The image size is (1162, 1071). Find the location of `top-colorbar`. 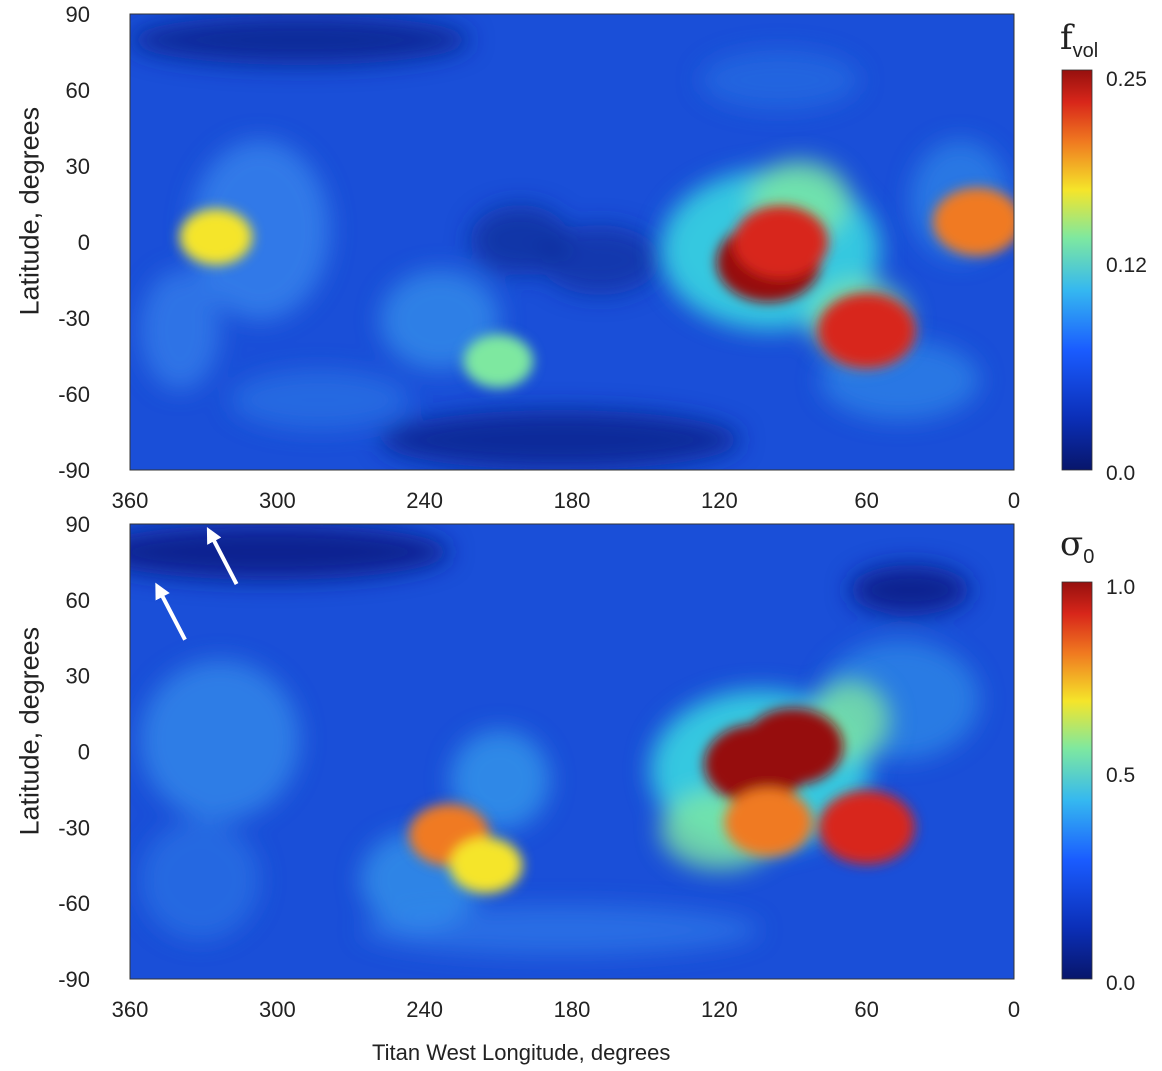

top-colorbar is located at coordinates (1077, 270).